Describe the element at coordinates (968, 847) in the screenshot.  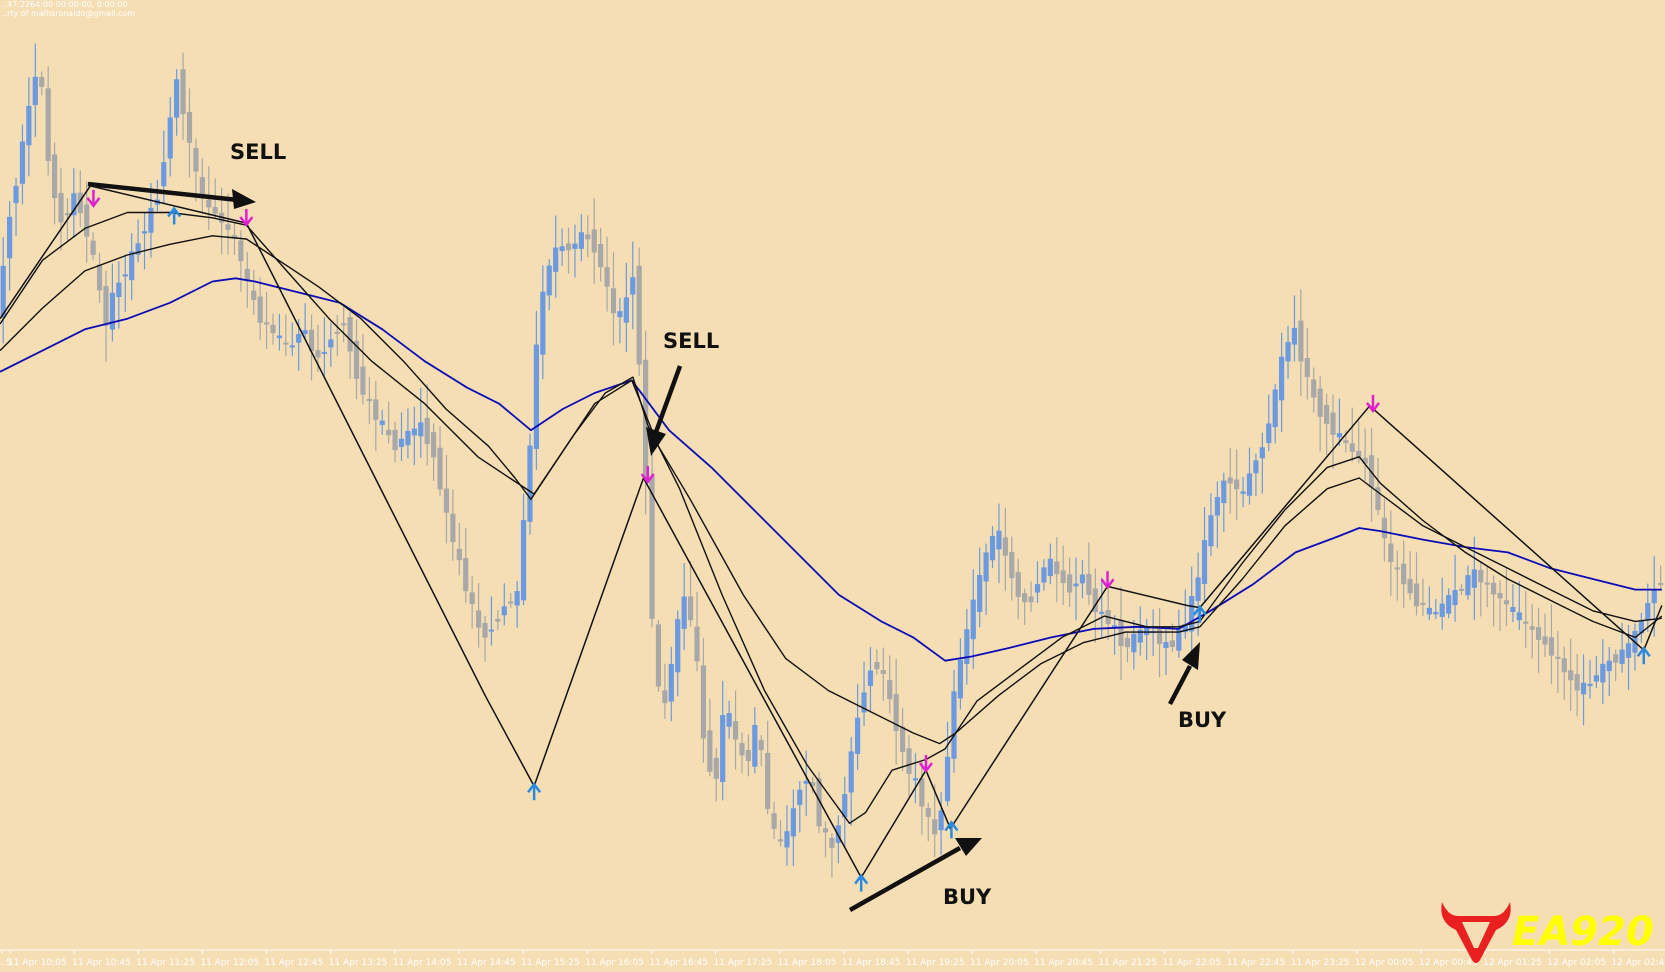
I see `buy-annotation-arrow-1-head` at that location.